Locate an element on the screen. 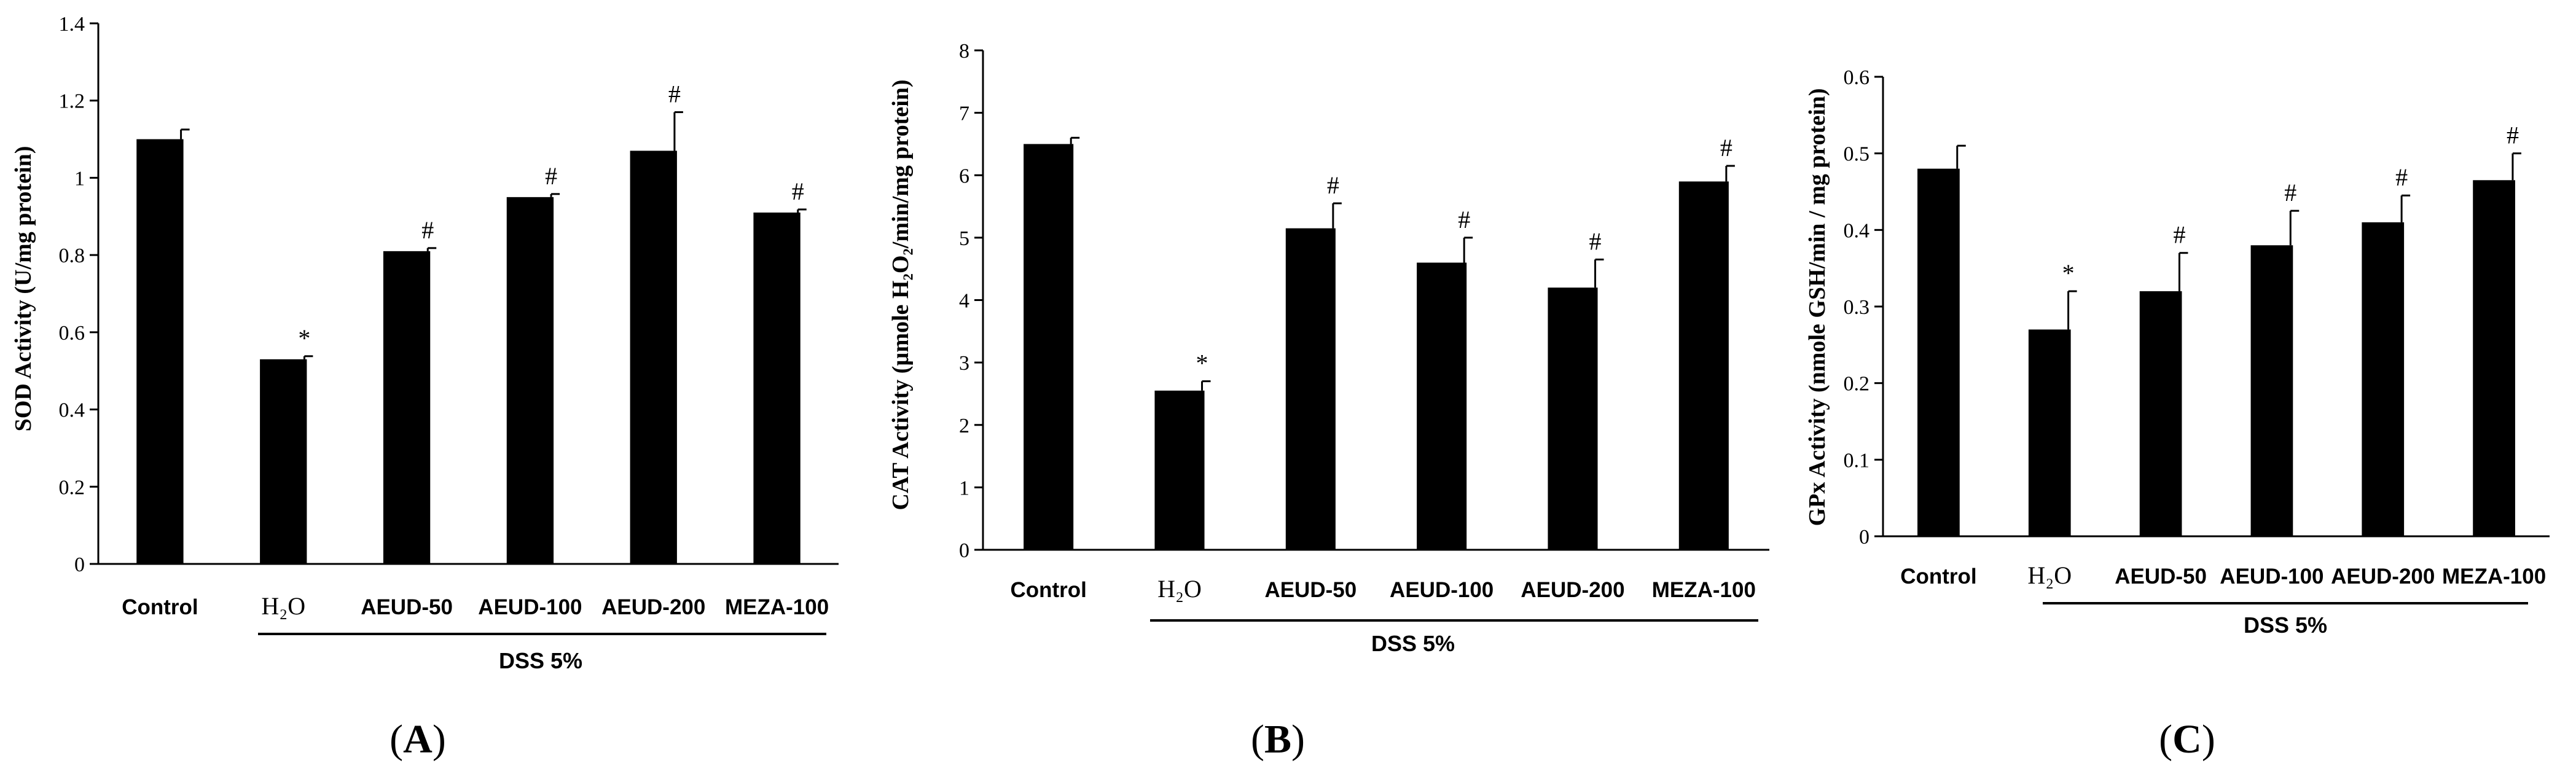 This screenshot has height=782, width=2576. panel-label-letter: B is located at coordinates (1277, 739).